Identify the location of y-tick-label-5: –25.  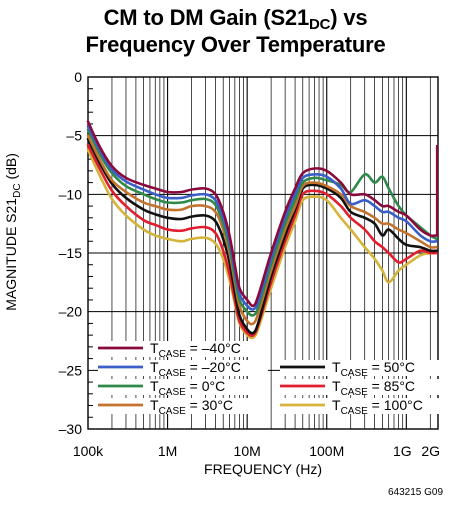
(71, 370).